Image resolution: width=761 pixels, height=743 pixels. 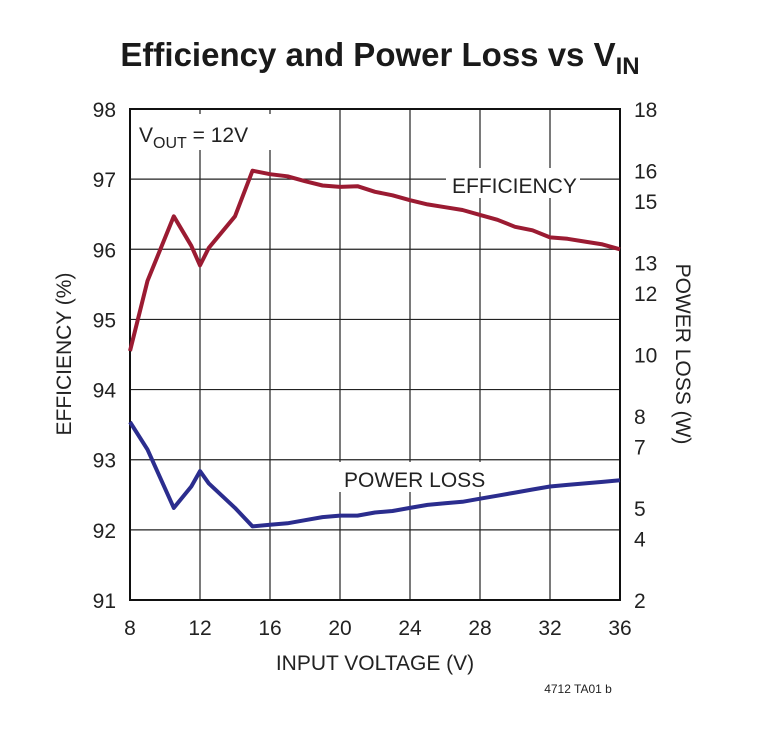 I want to click on y-left-tick-label: 95, so click(x=104, y=320).